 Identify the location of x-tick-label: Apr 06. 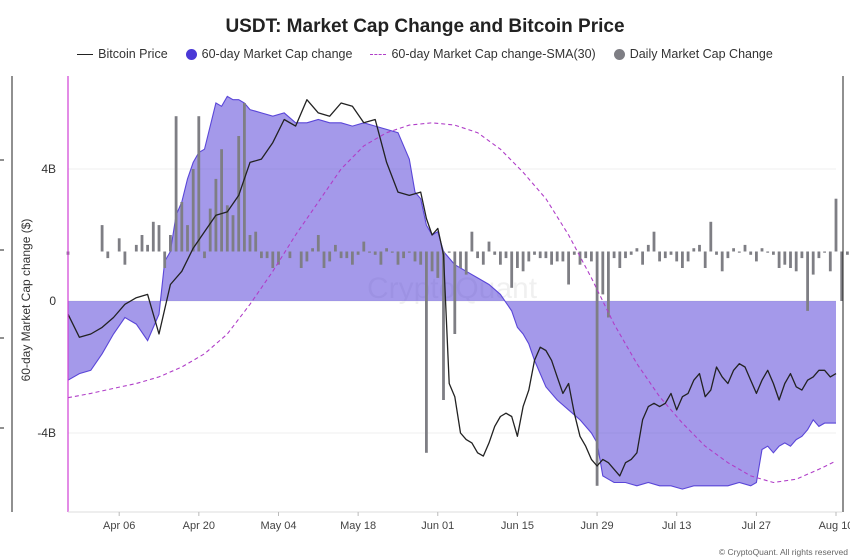
(119, 526).